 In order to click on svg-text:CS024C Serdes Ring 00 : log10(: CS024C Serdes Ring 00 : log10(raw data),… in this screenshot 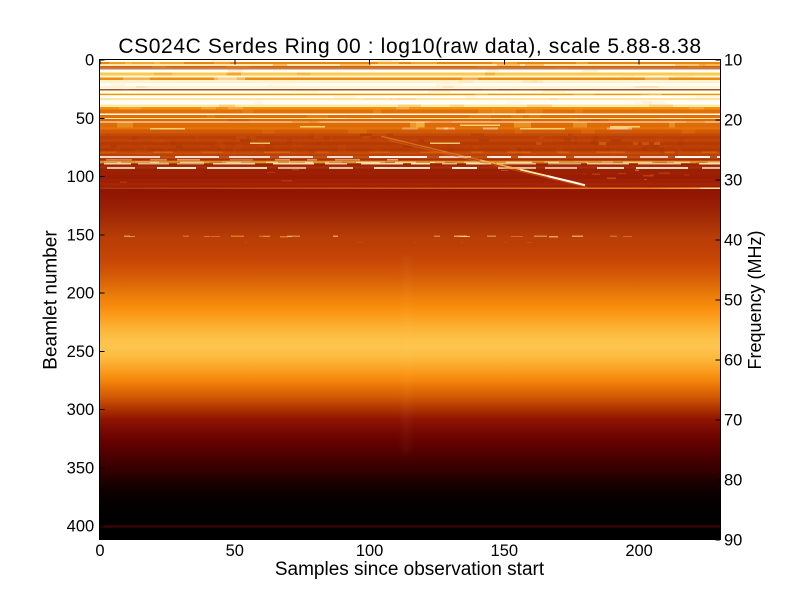, I will do `click(409, 46)`.